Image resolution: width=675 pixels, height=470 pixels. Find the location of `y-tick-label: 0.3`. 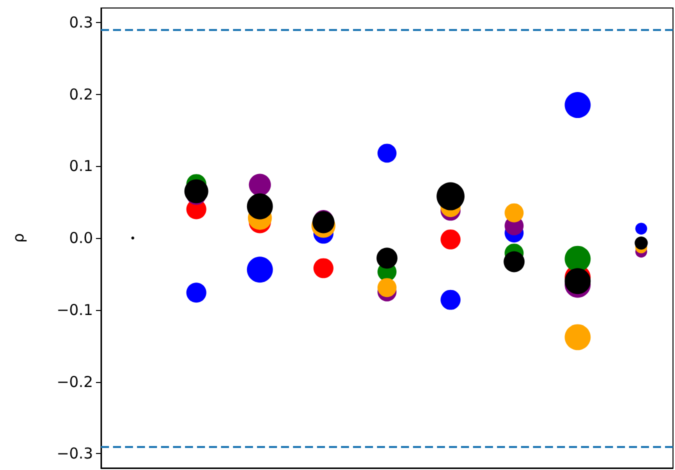

y-tick-label: 0.3 is located at coordinates (81, 22).